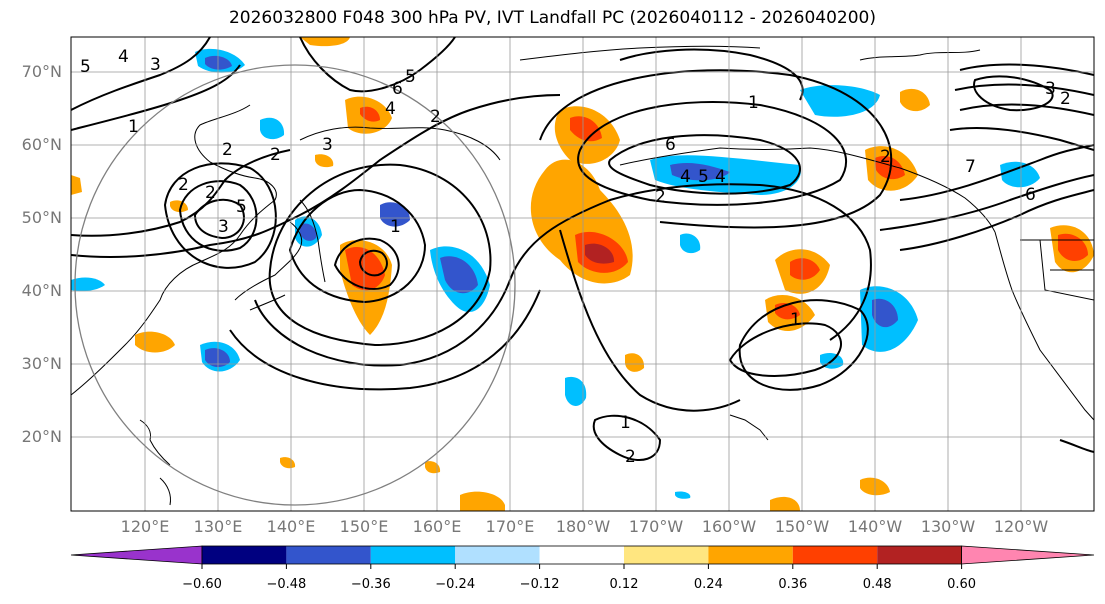  Describe the element at coordinates (948, 526) in the screenshot. I see `lon-label: 130°W` at that location.